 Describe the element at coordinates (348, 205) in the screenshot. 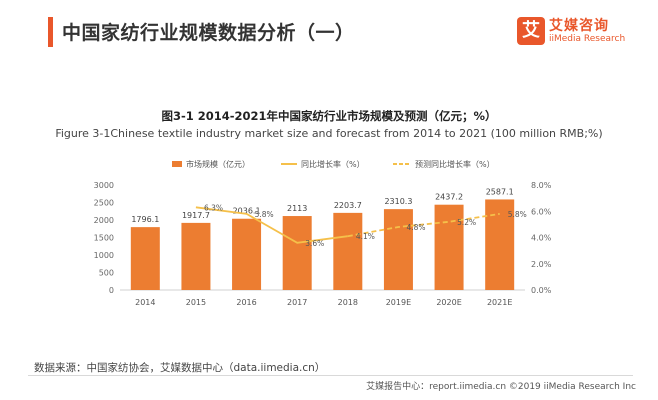

I see `bar-value-label: 2203.7` at that location.